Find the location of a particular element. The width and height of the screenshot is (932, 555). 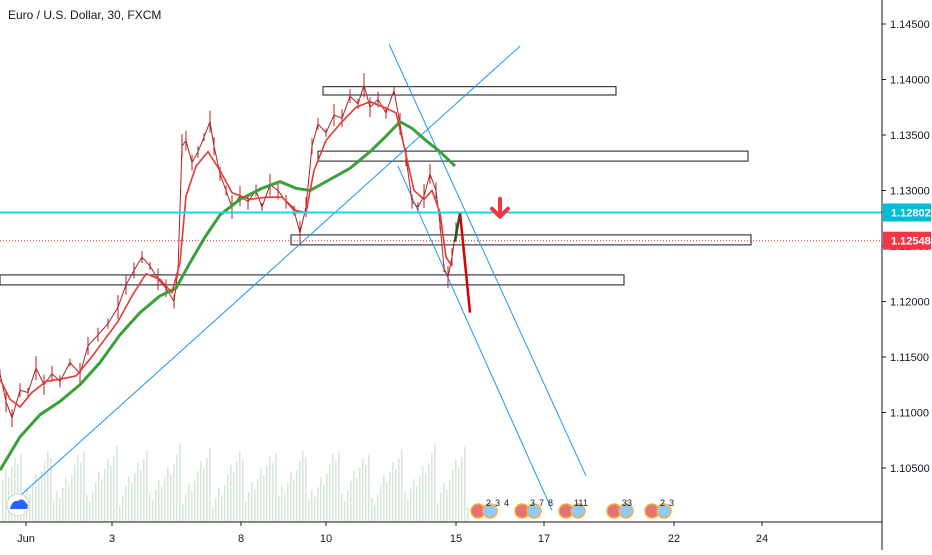

date-tick-label: Jun is located at coordinates (26, 539).